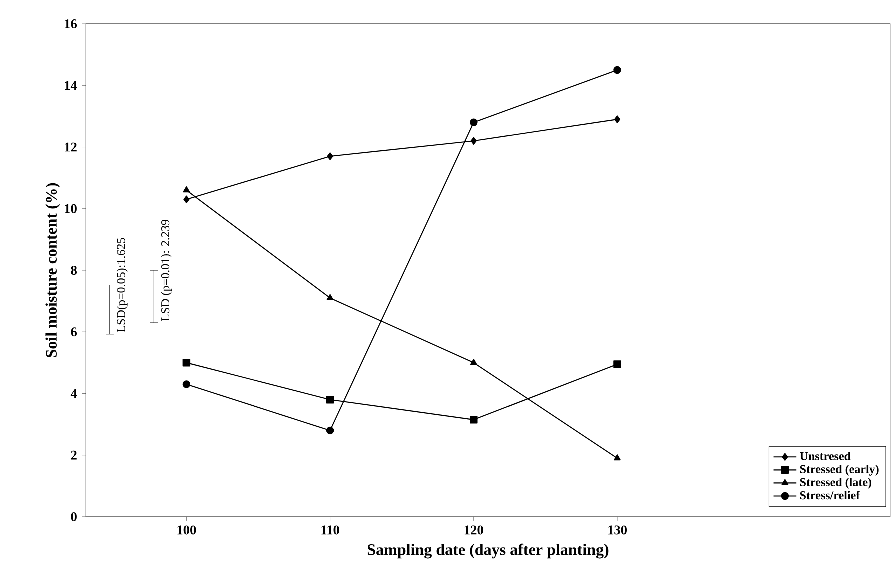 This screenshot has width=893, height=581. Describe the element at coordinates (71, 209) in the screenshot. I see `y-tick-label: 10` at that location.